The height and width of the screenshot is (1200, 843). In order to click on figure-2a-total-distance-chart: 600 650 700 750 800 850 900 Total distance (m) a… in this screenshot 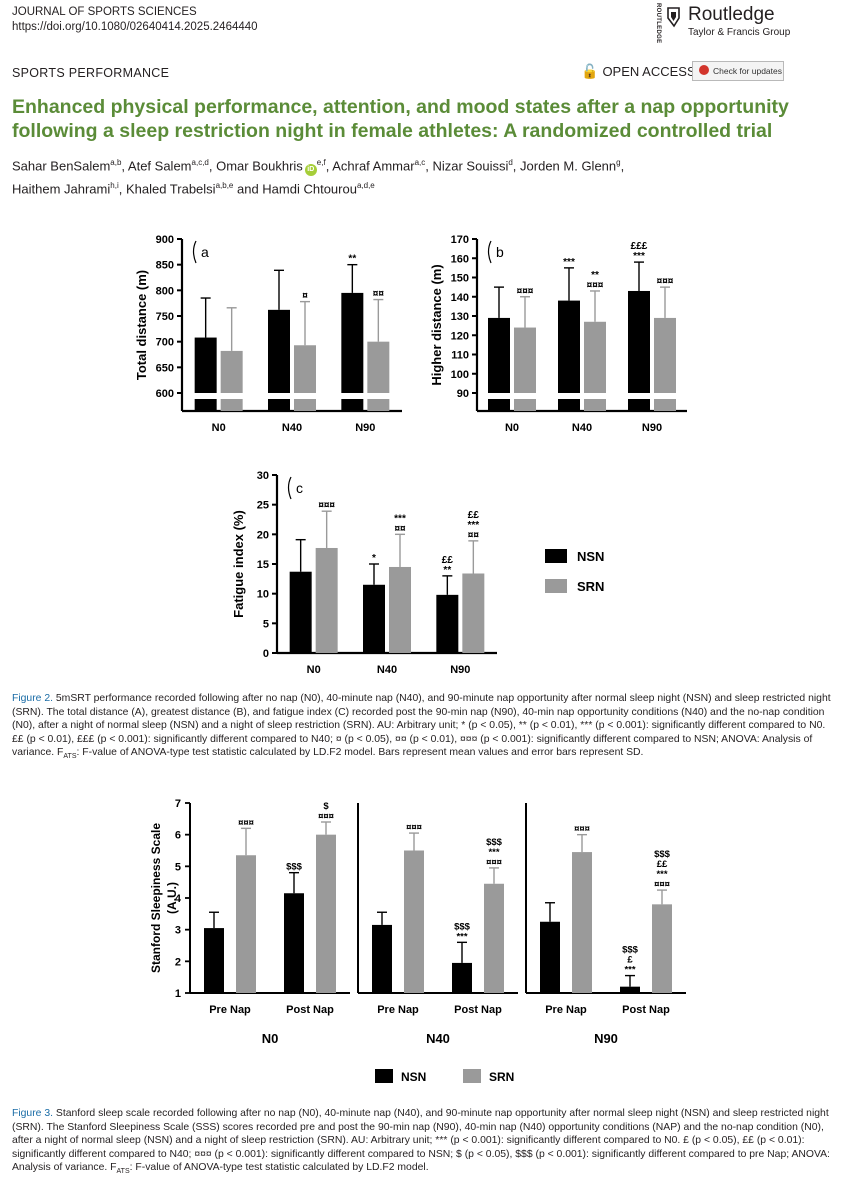, I will do `click(268, 334)`.